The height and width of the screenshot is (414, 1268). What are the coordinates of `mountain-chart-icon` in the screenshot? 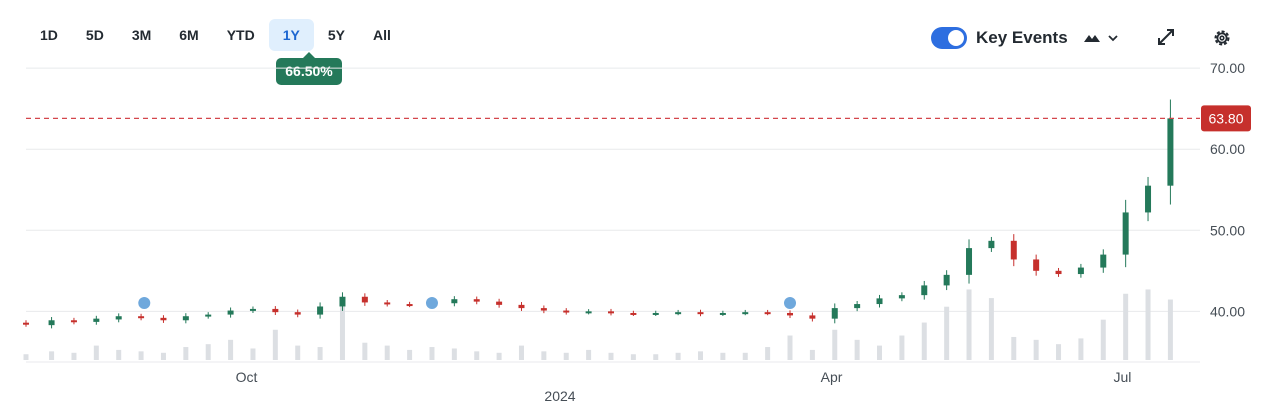 It's located at (1101, 38).